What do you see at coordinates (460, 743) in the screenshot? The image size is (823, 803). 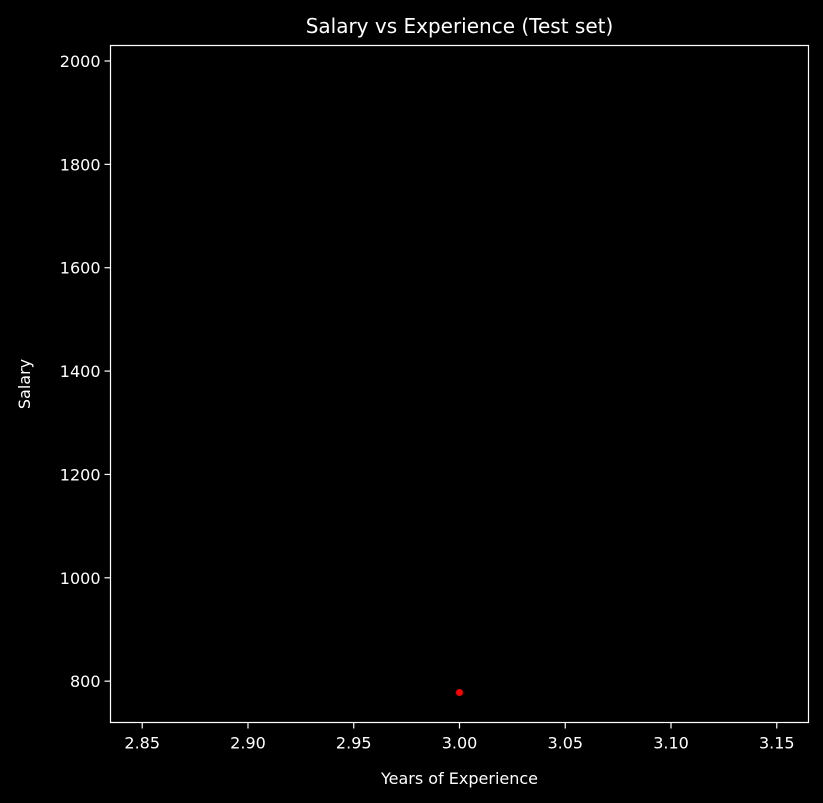 I see `x-tick-label: 3.00` at bounding box center [460, 743].